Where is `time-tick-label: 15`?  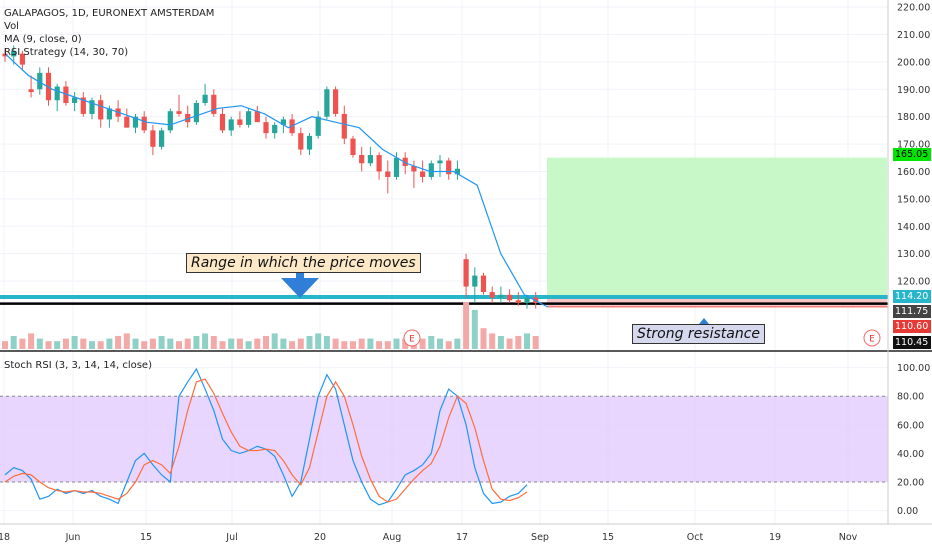 time-tick-label: 15 is located at coordinates (608, 537).